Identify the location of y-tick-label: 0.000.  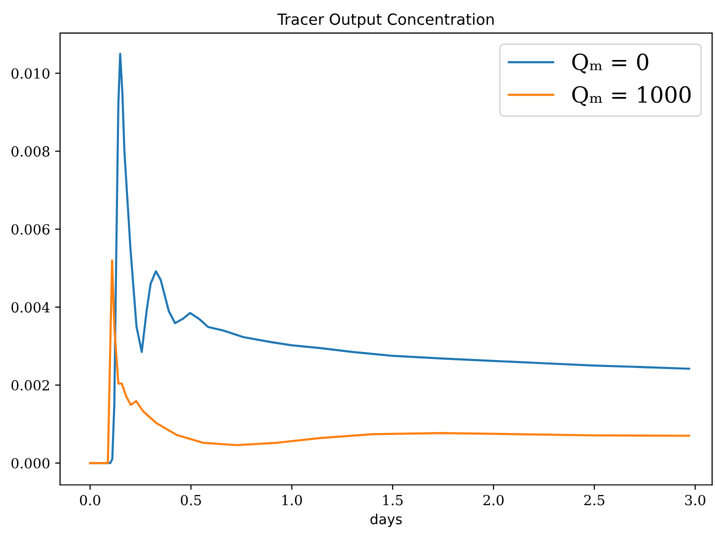
(30, 463).